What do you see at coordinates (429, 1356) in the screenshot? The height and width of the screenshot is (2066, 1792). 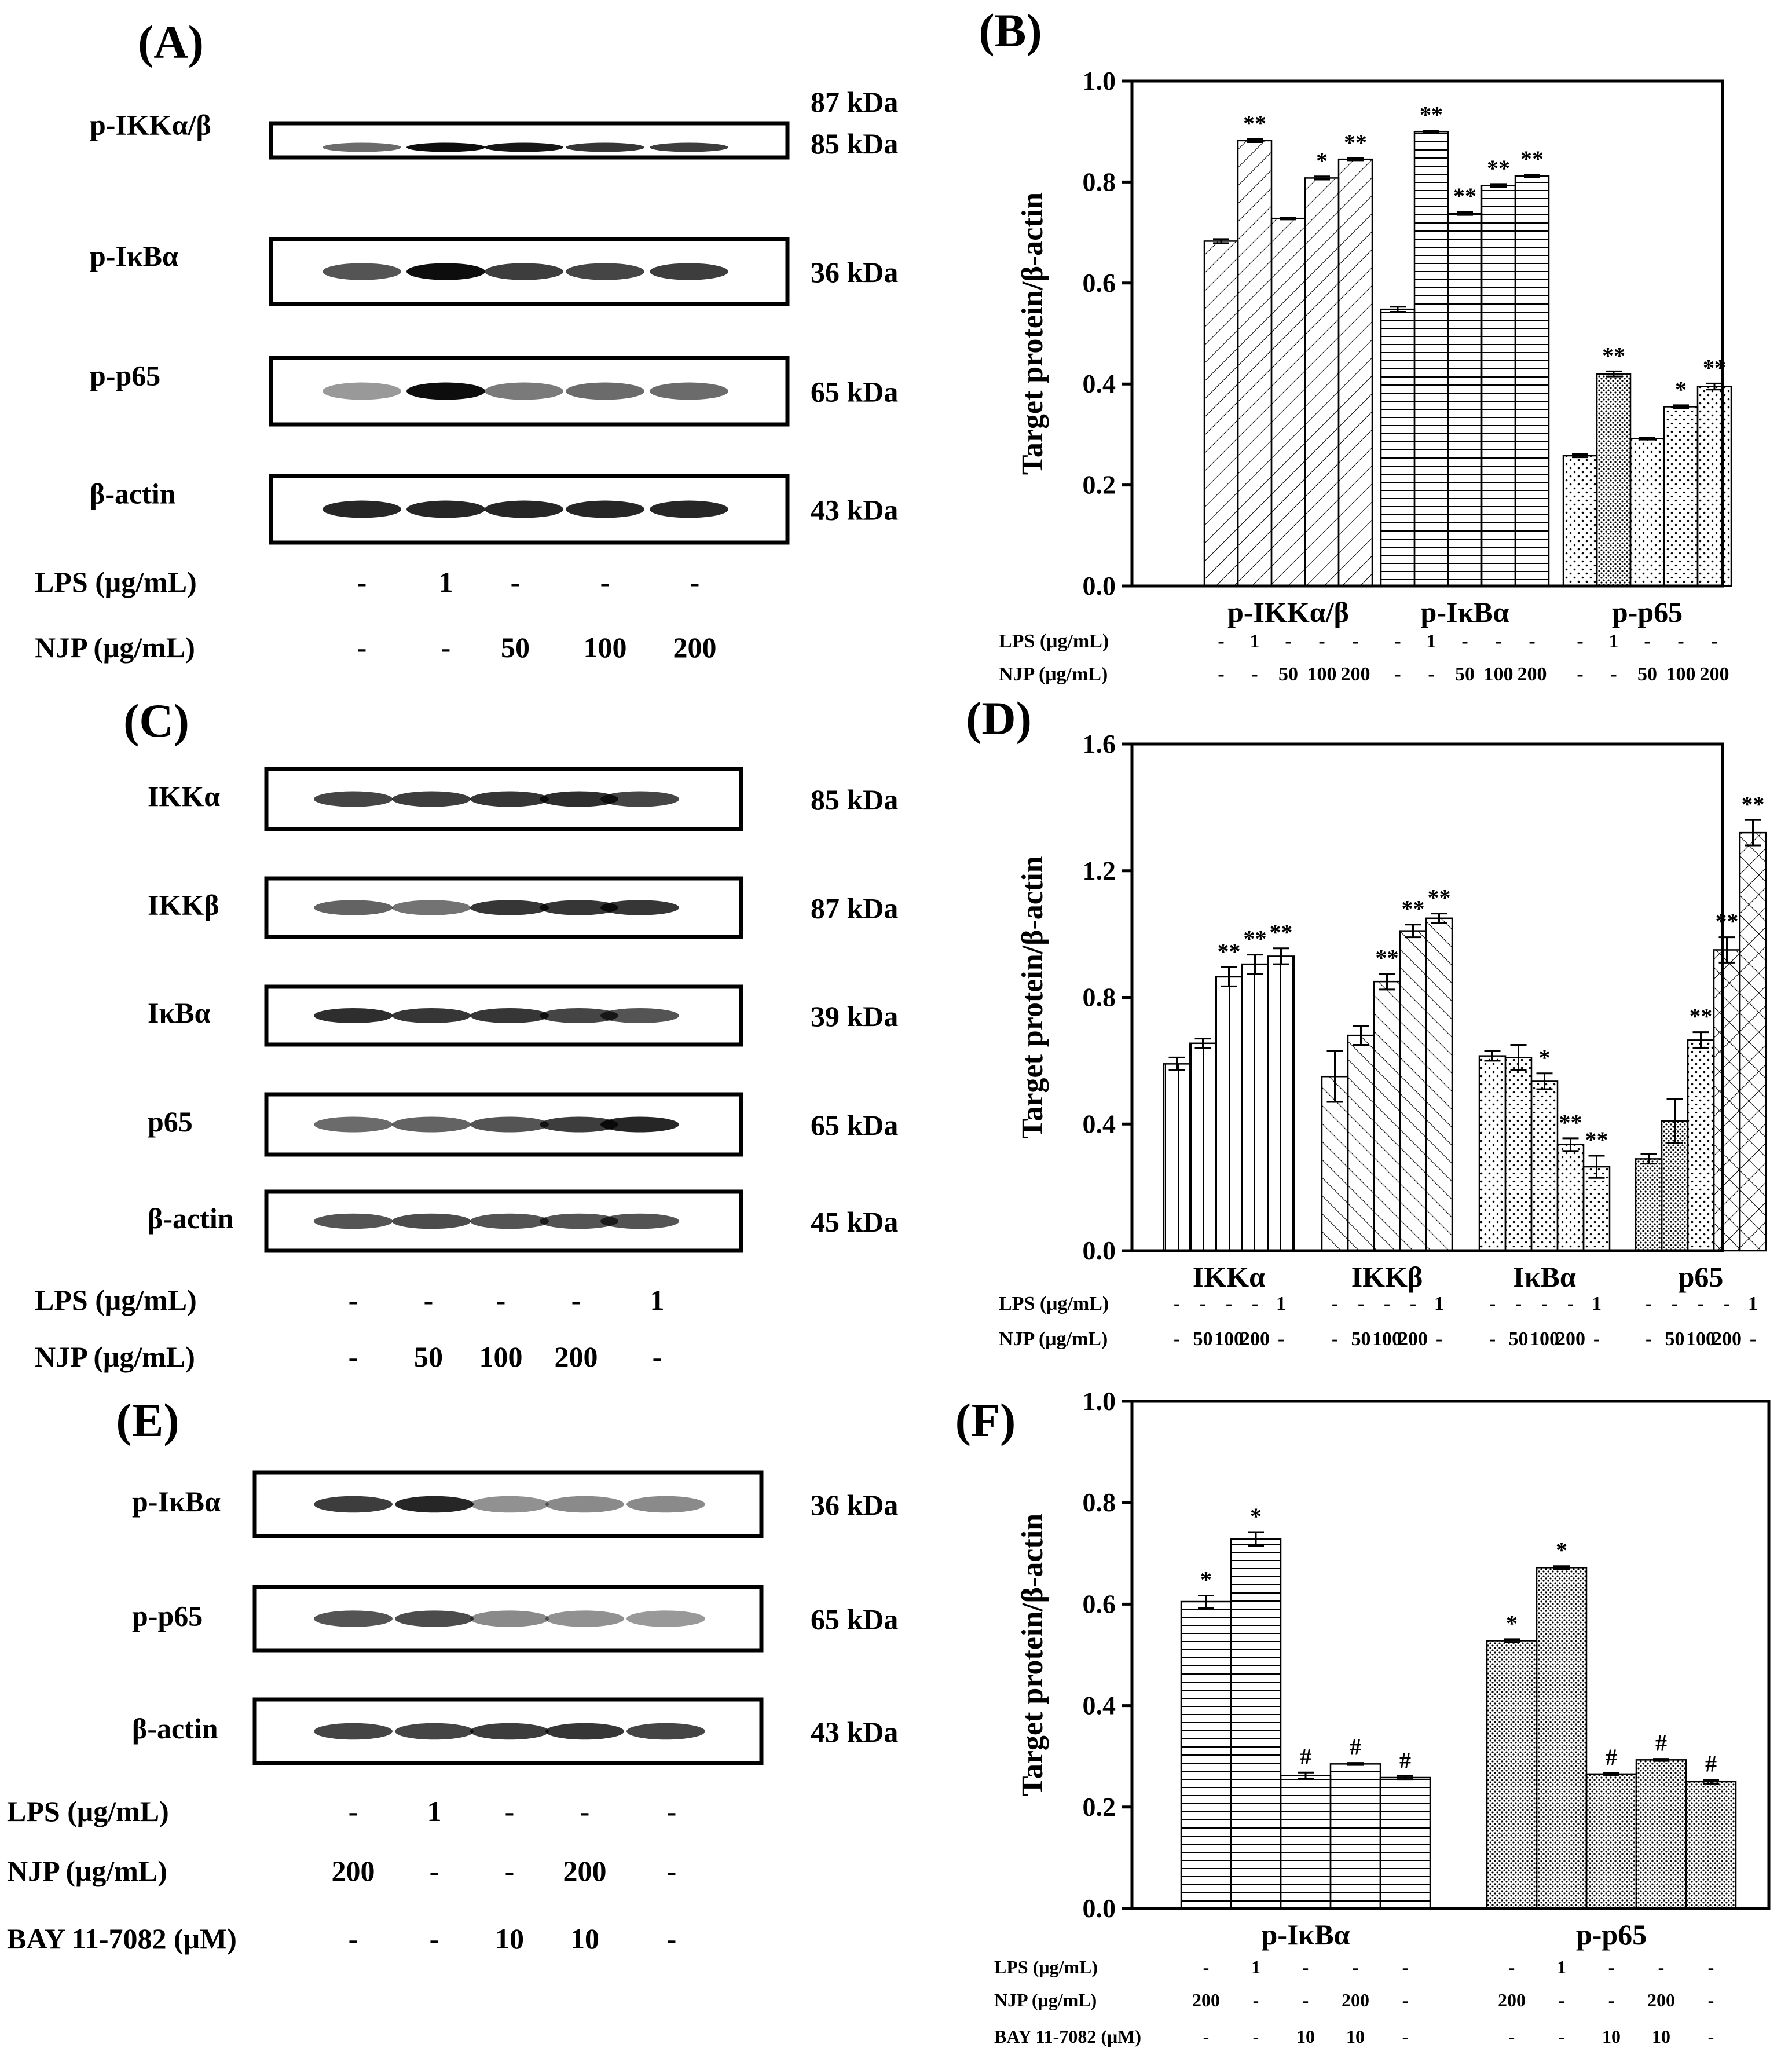 I see `condition-value: 50` at bounding box center [429, 1356].